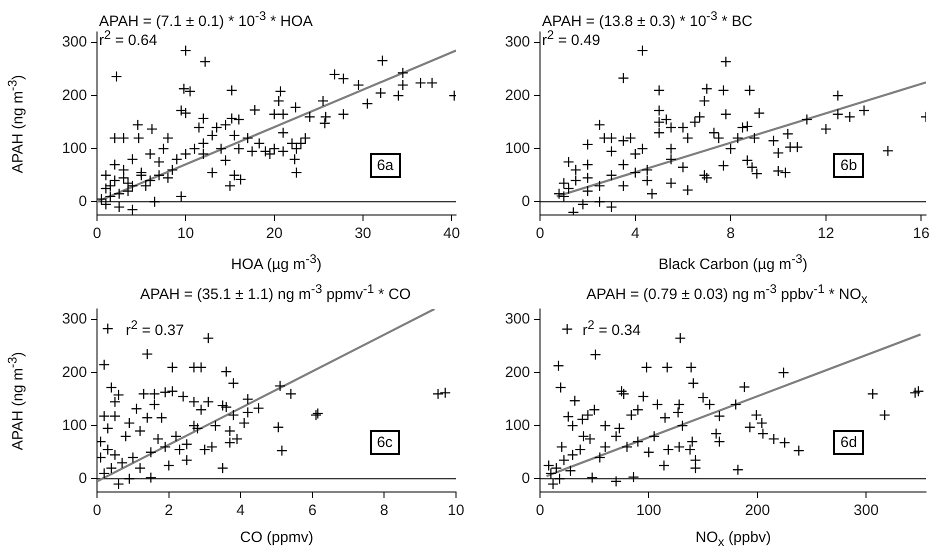 This screenshot has width=940, height=554. What do you see at coordinates (206, 19) in the screenshot?
I see `text: APAH = (7.1 ± 0.1) * 10$^{-3}$ * HOA` at bounding box center [206, 19].